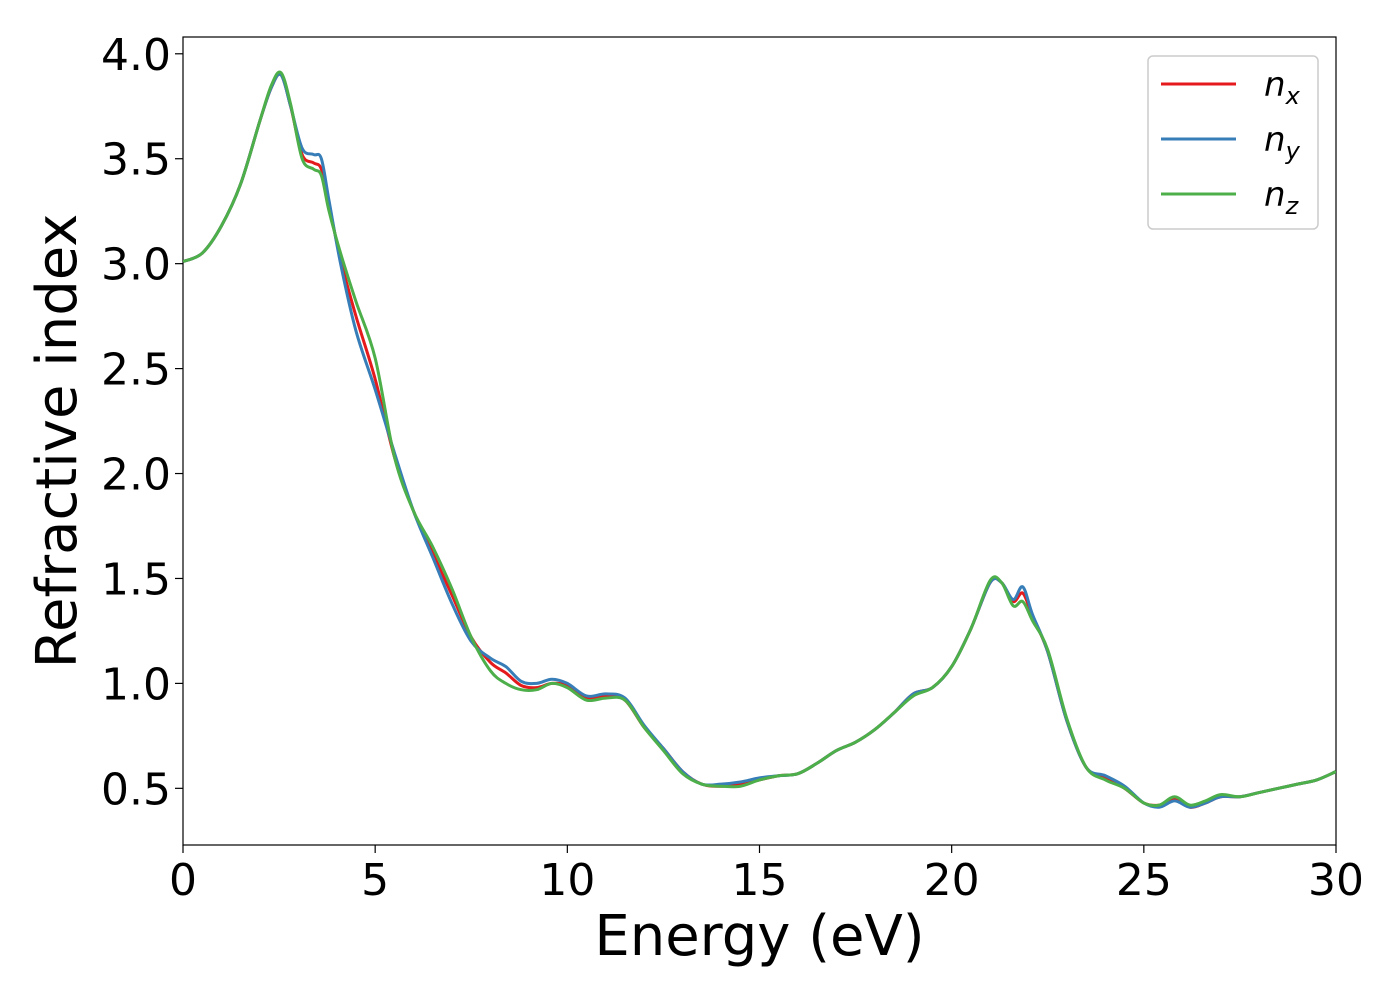 This screenshot has width=1400, height=1000. Describe the element at coordinates (136, 55) in the screenshot. I see `y-tick-label: 4.0` at that location.